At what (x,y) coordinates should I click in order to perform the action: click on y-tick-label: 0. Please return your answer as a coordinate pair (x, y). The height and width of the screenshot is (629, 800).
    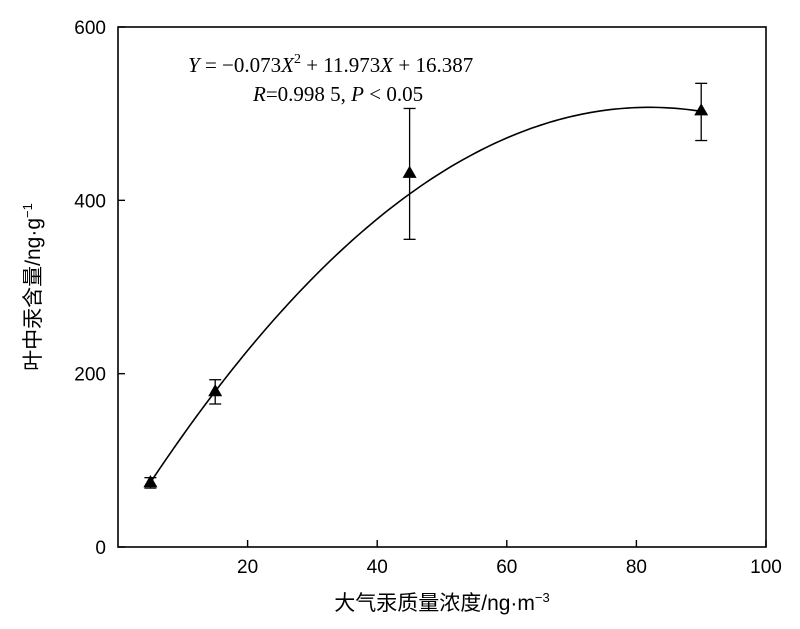
    Looking at the image, I should click on (100, 548).